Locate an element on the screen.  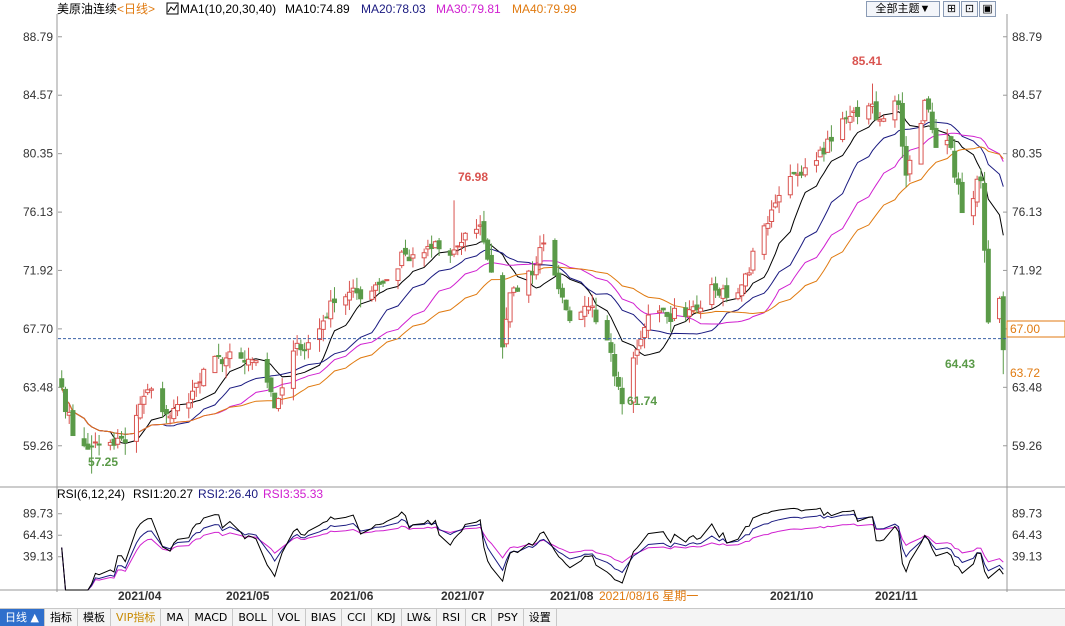
period-tab: 日线 ▲ is located at coordinates (22, 617).